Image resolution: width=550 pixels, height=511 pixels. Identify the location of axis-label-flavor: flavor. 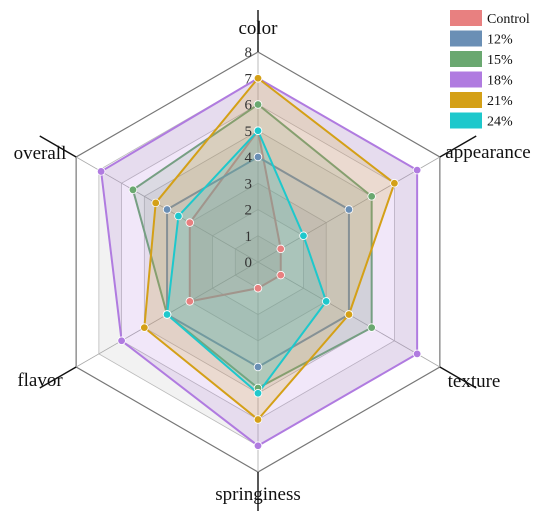
(40, 380).